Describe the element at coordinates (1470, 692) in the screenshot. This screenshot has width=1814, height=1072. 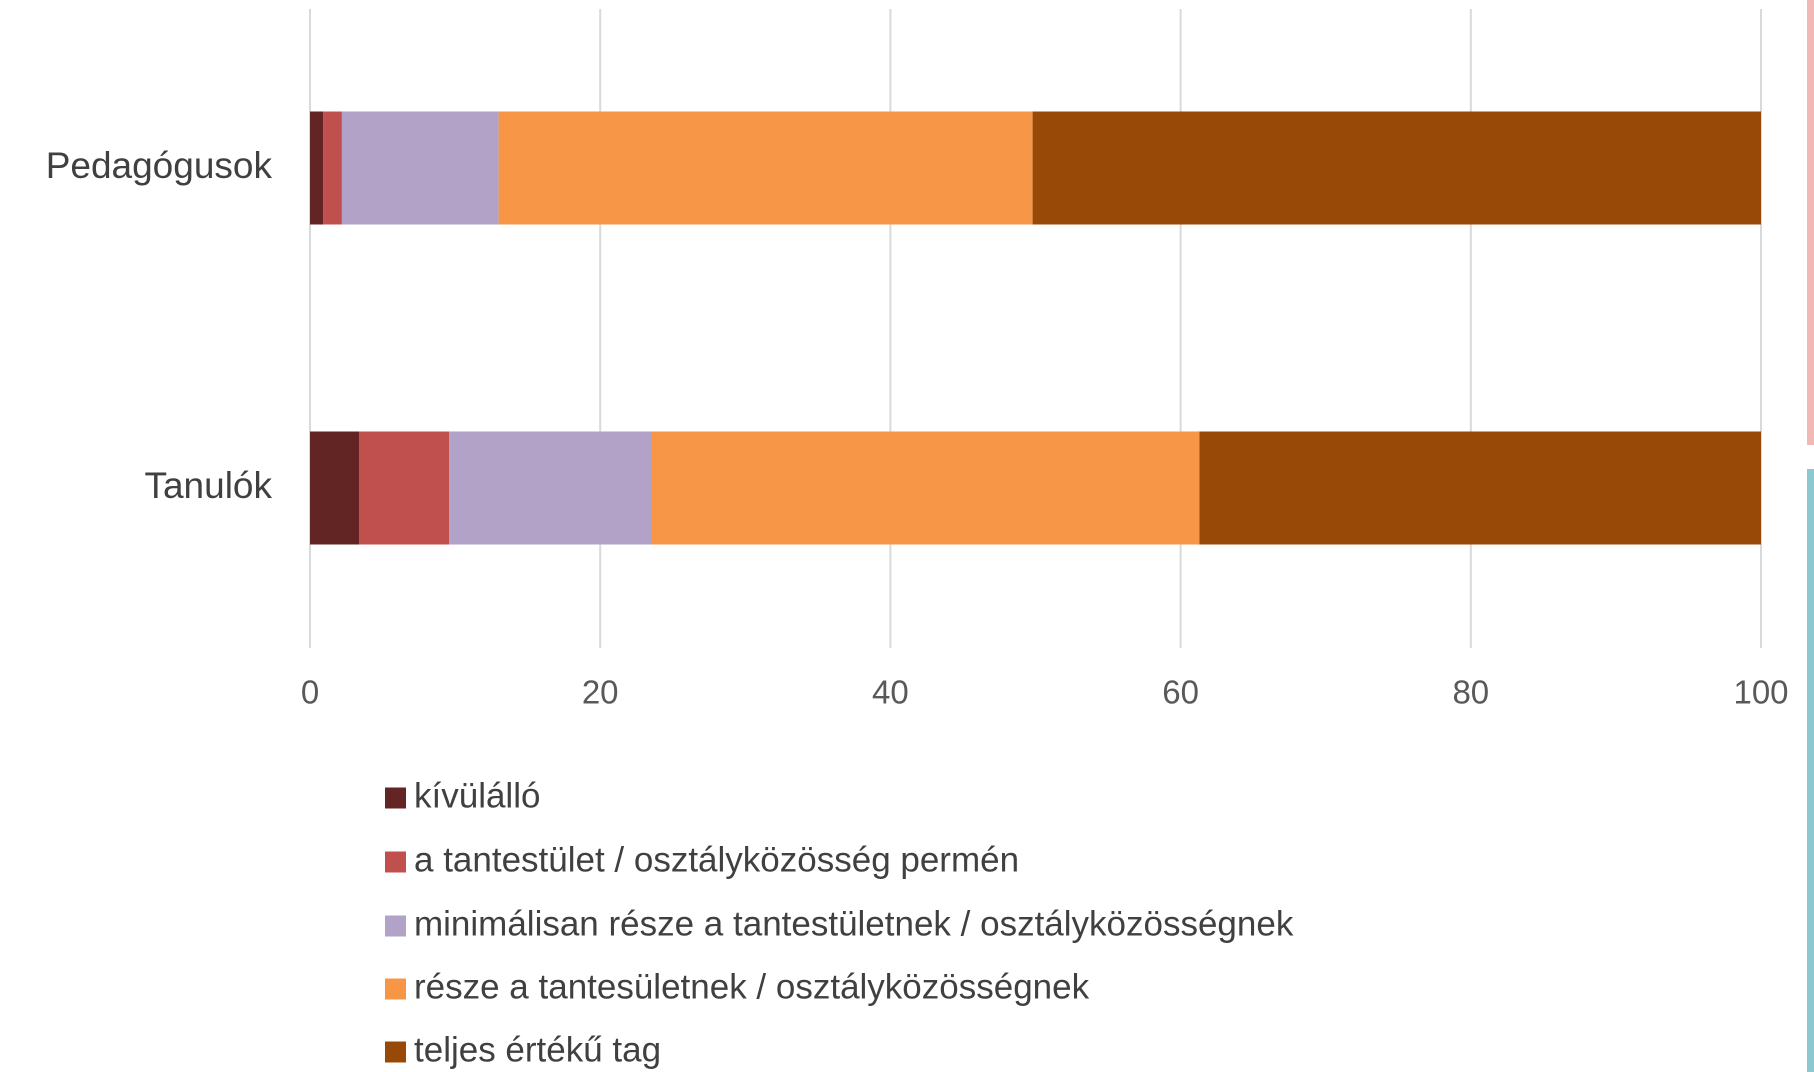
I see `x-tick-label: 80` at that location.